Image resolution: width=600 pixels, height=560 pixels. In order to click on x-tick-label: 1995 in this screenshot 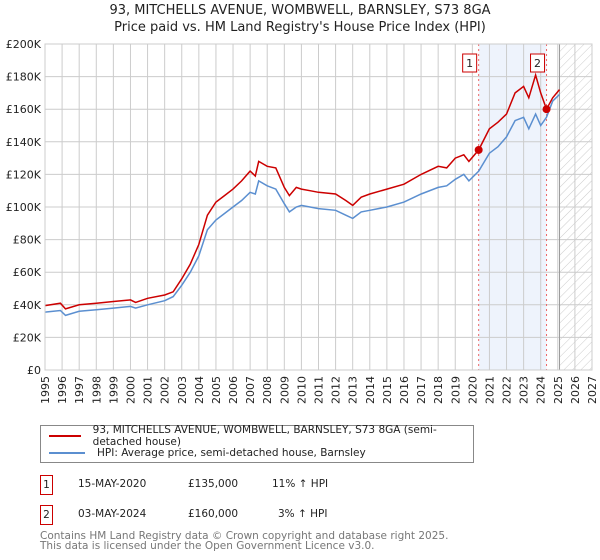, I will do `click(45, 390)`.